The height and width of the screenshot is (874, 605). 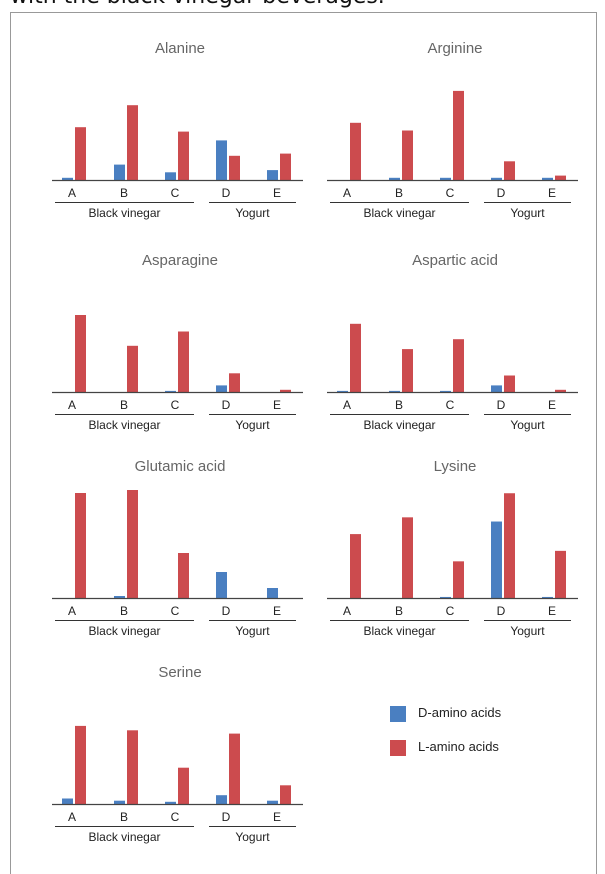 I want to click on chart-title: Lysine, so click(x=455, y=466).